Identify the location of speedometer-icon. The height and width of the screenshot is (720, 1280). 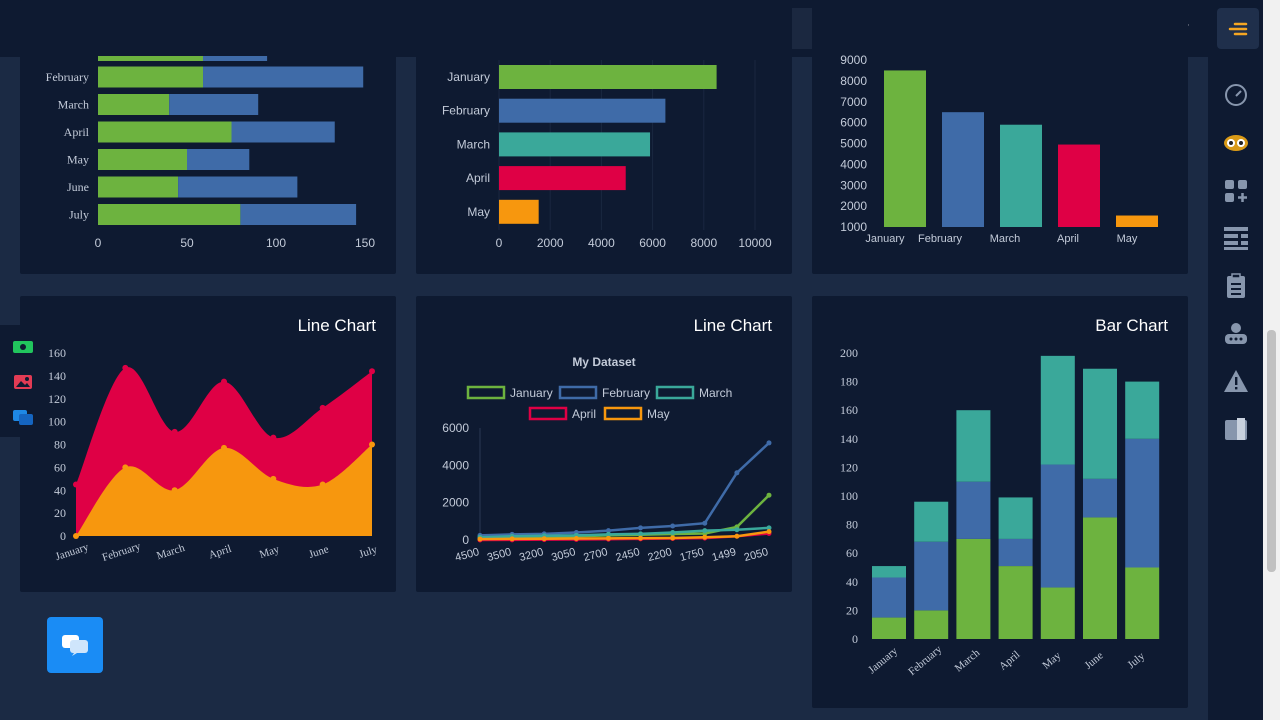
(1236, 95).